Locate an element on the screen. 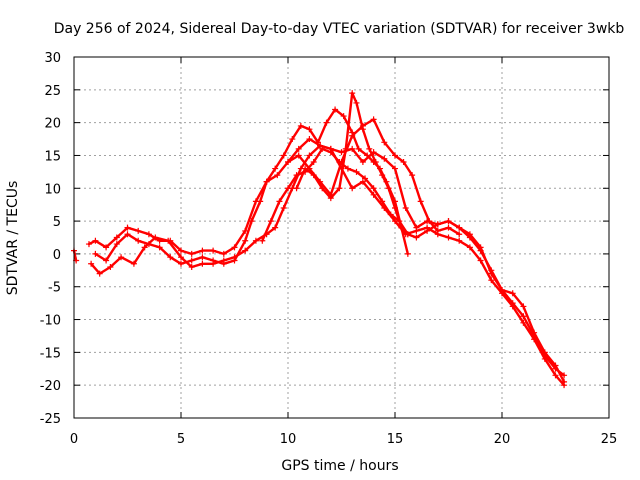  y-tick-label: 30 is located at coordinates (52, 58).